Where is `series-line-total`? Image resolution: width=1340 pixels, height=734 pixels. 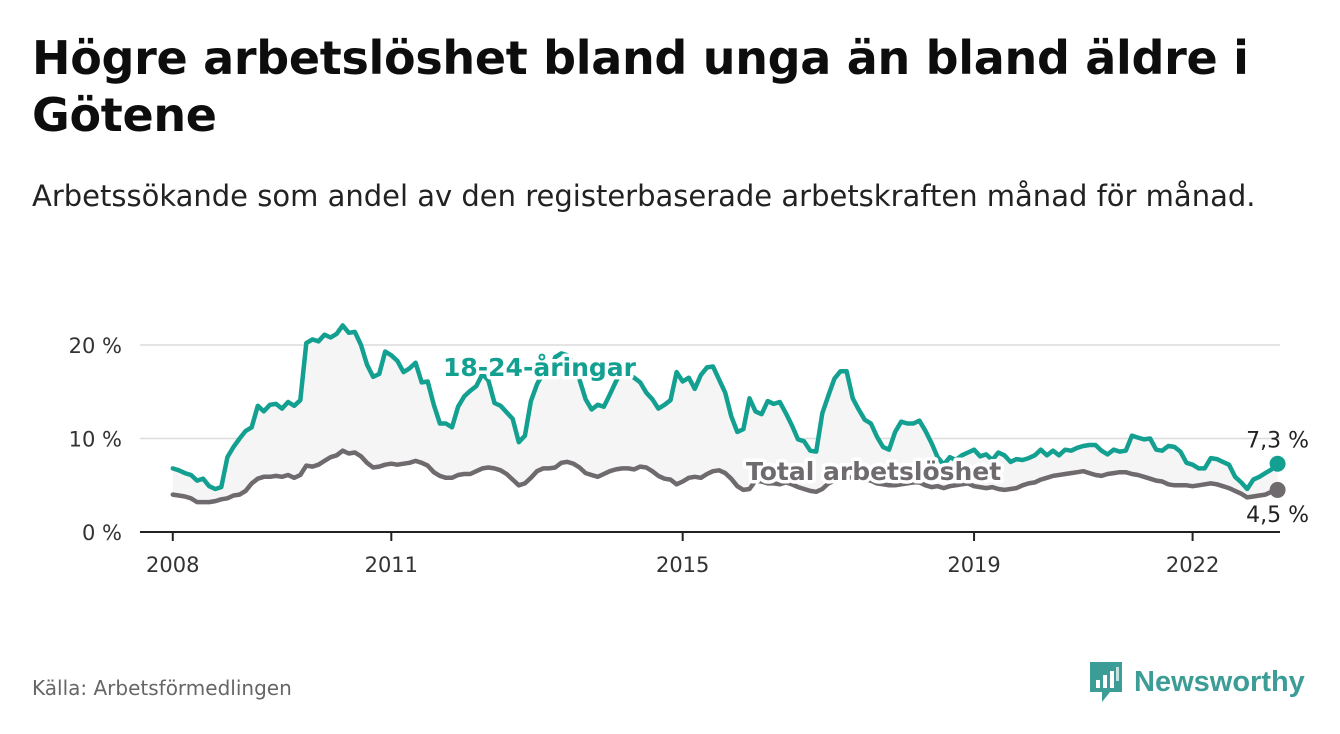
series-line-total is located at coordinates (725, 476).